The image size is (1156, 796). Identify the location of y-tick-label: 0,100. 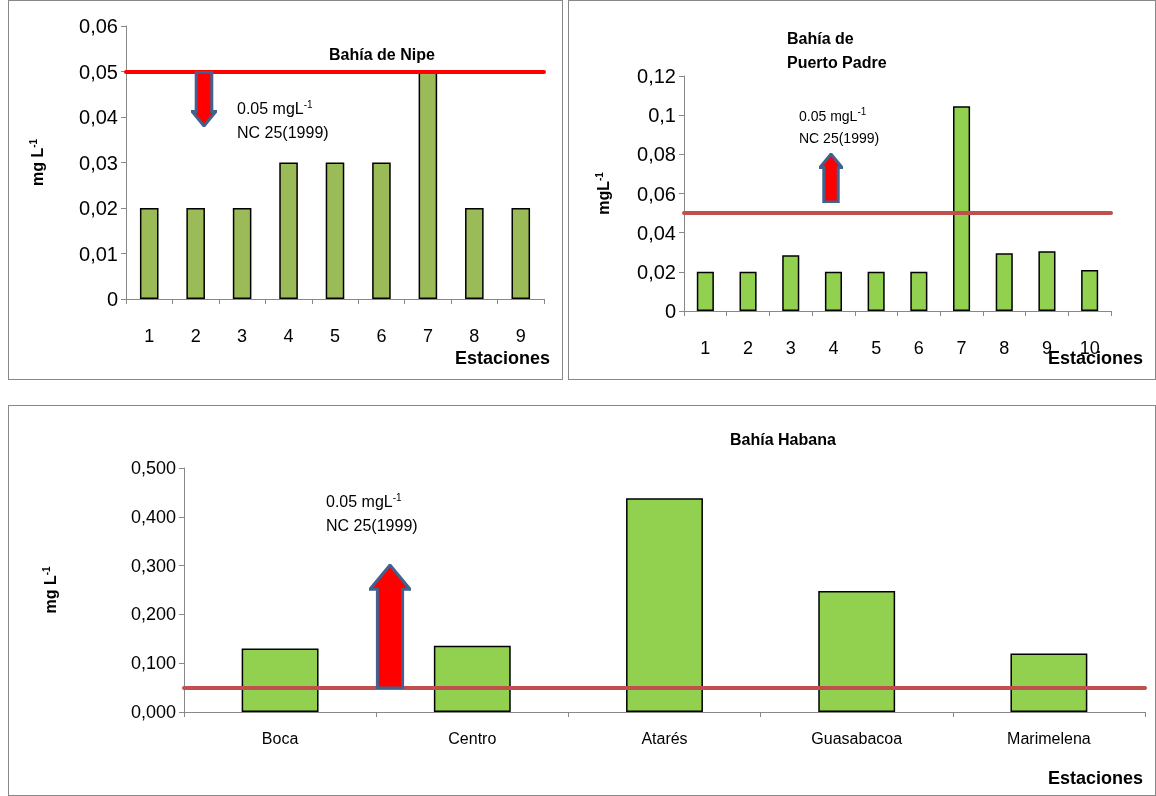
(153, 663).